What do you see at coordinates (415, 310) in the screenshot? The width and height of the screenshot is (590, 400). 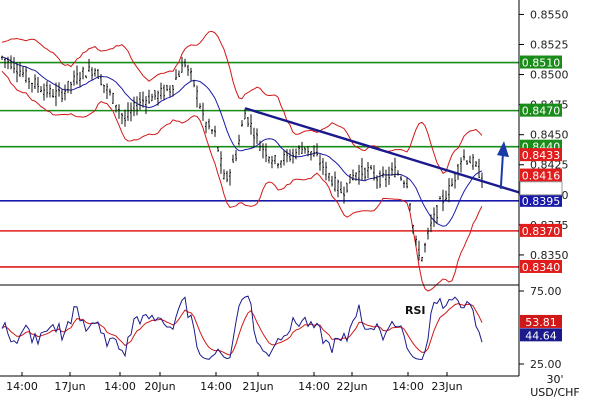 I see `rsi-title: RSI` at bounding box center [415, 310].